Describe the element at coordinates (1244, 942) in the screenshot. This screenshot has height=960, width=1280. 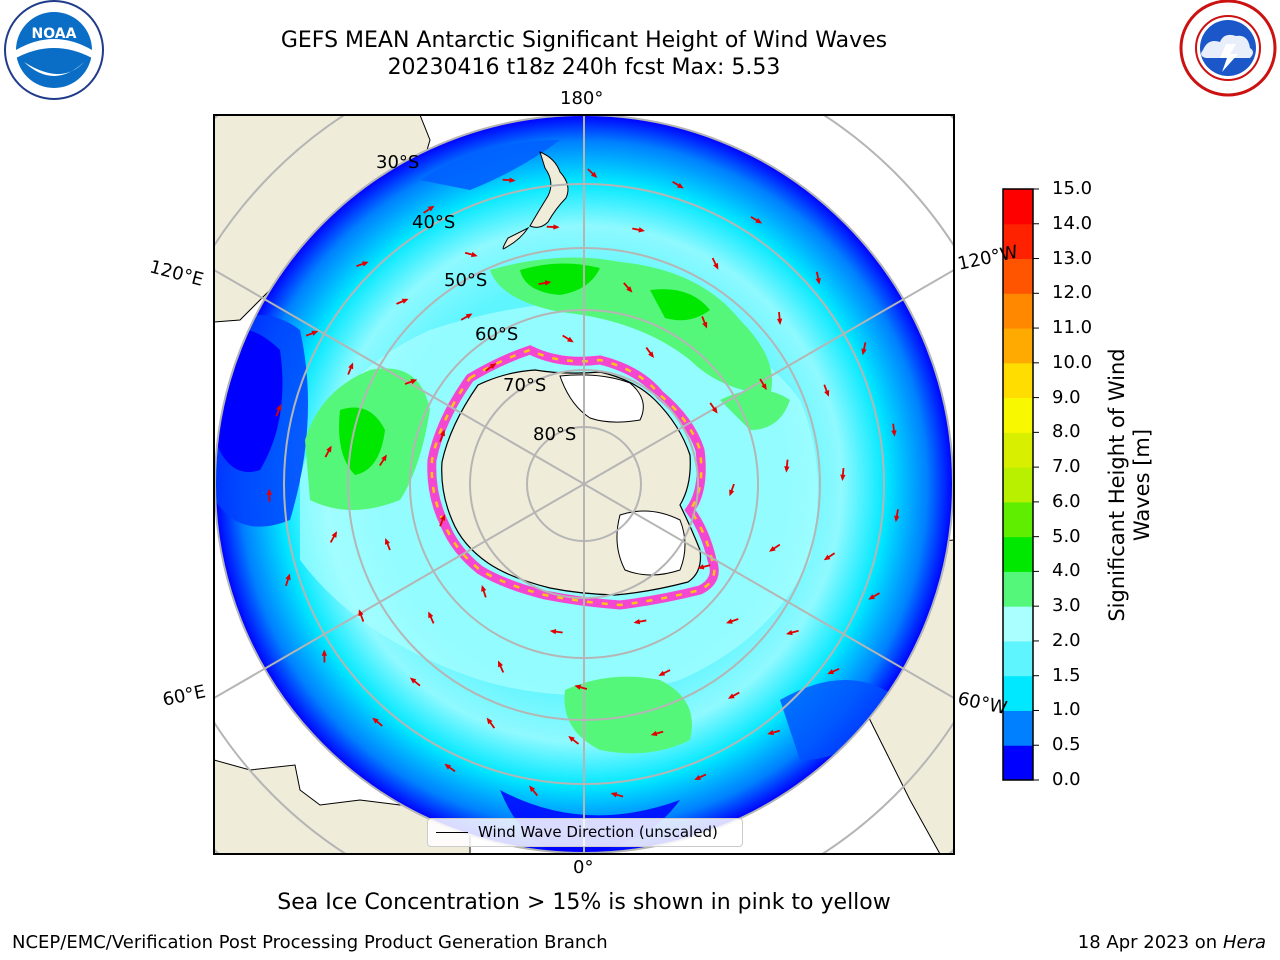
I see `footer-host: Hera` at that location.